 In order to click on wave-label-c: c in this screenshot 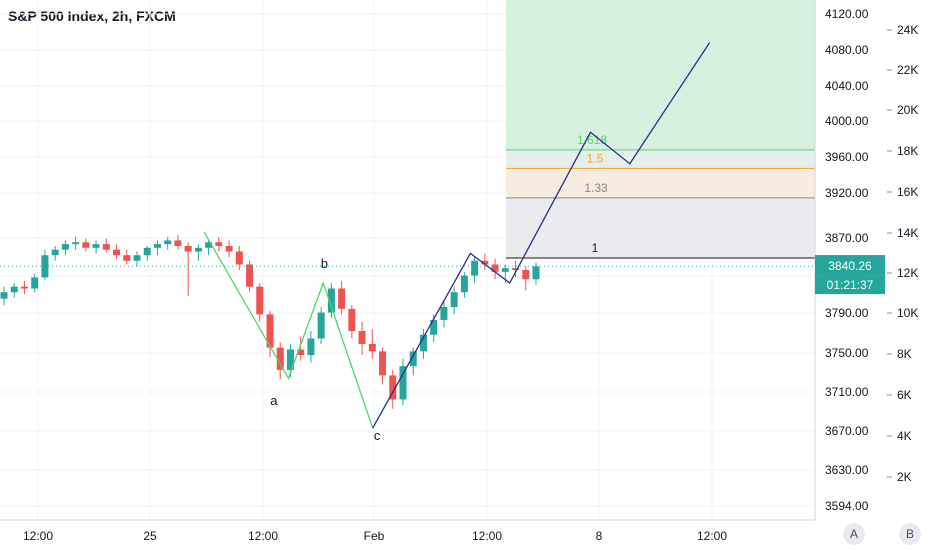, I will do `click(377, 435)`.